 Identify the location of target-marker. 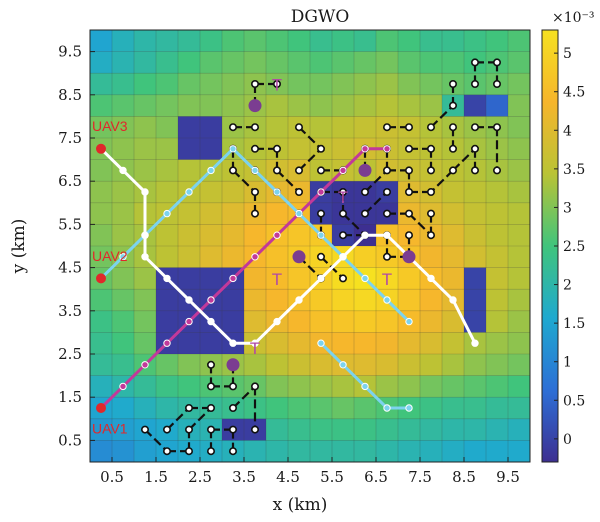
(365, 170).